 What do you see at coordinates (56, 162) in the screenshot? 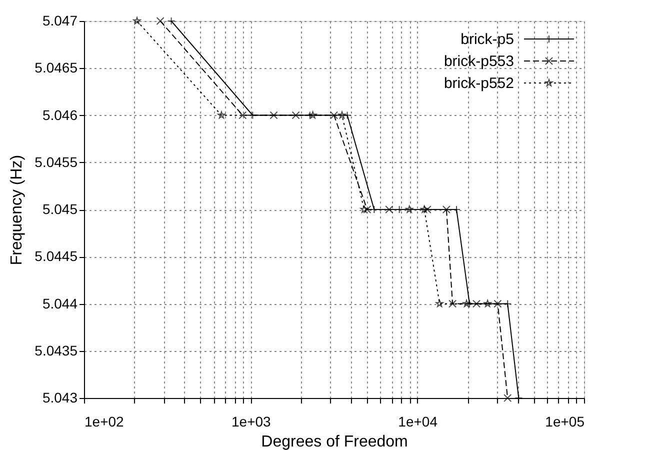
I see `y-tick-label: 5.0455` at bounding box center [56, 162].